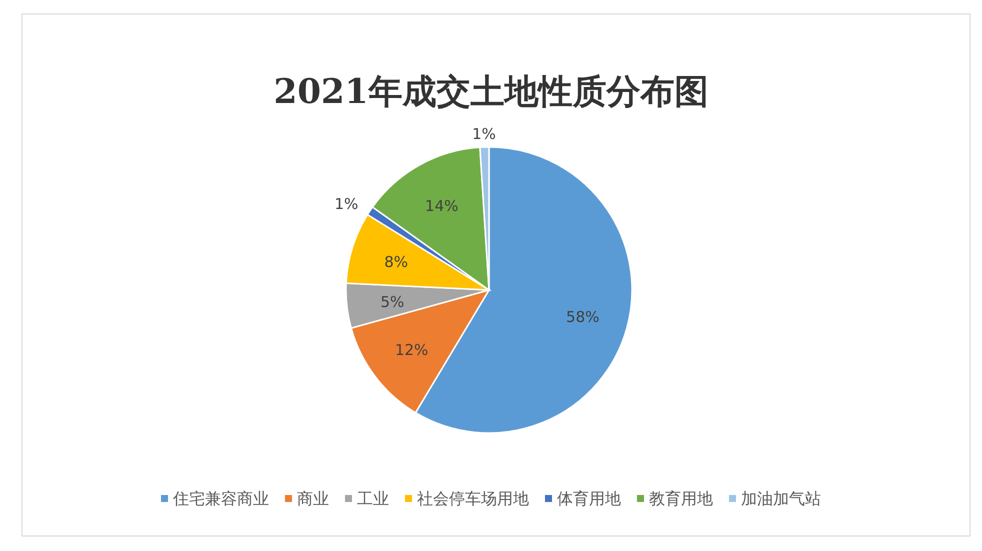 This screenshot has height=551, width=982. I want to click on legend-label: 体育用地, so click(589, 498).